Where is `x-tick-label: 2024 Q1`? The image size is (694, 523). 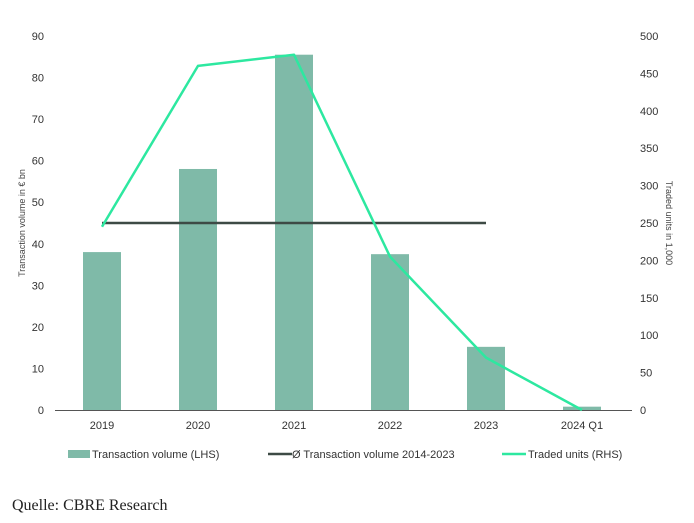
x-tick-label: 2024 Q1 is located at coordinates (582, 426).